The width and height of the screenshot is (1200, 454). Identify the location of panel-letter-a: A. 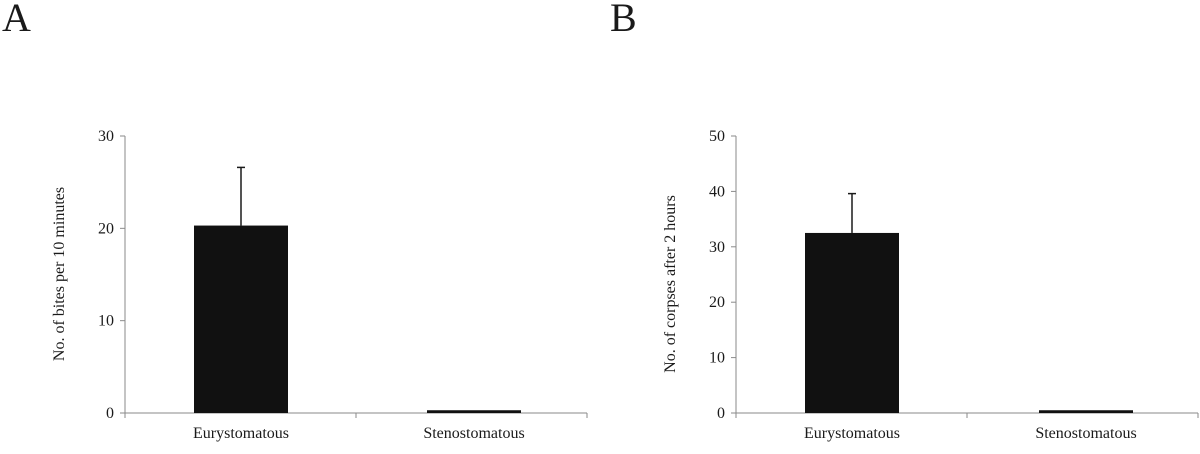
(16, 20).